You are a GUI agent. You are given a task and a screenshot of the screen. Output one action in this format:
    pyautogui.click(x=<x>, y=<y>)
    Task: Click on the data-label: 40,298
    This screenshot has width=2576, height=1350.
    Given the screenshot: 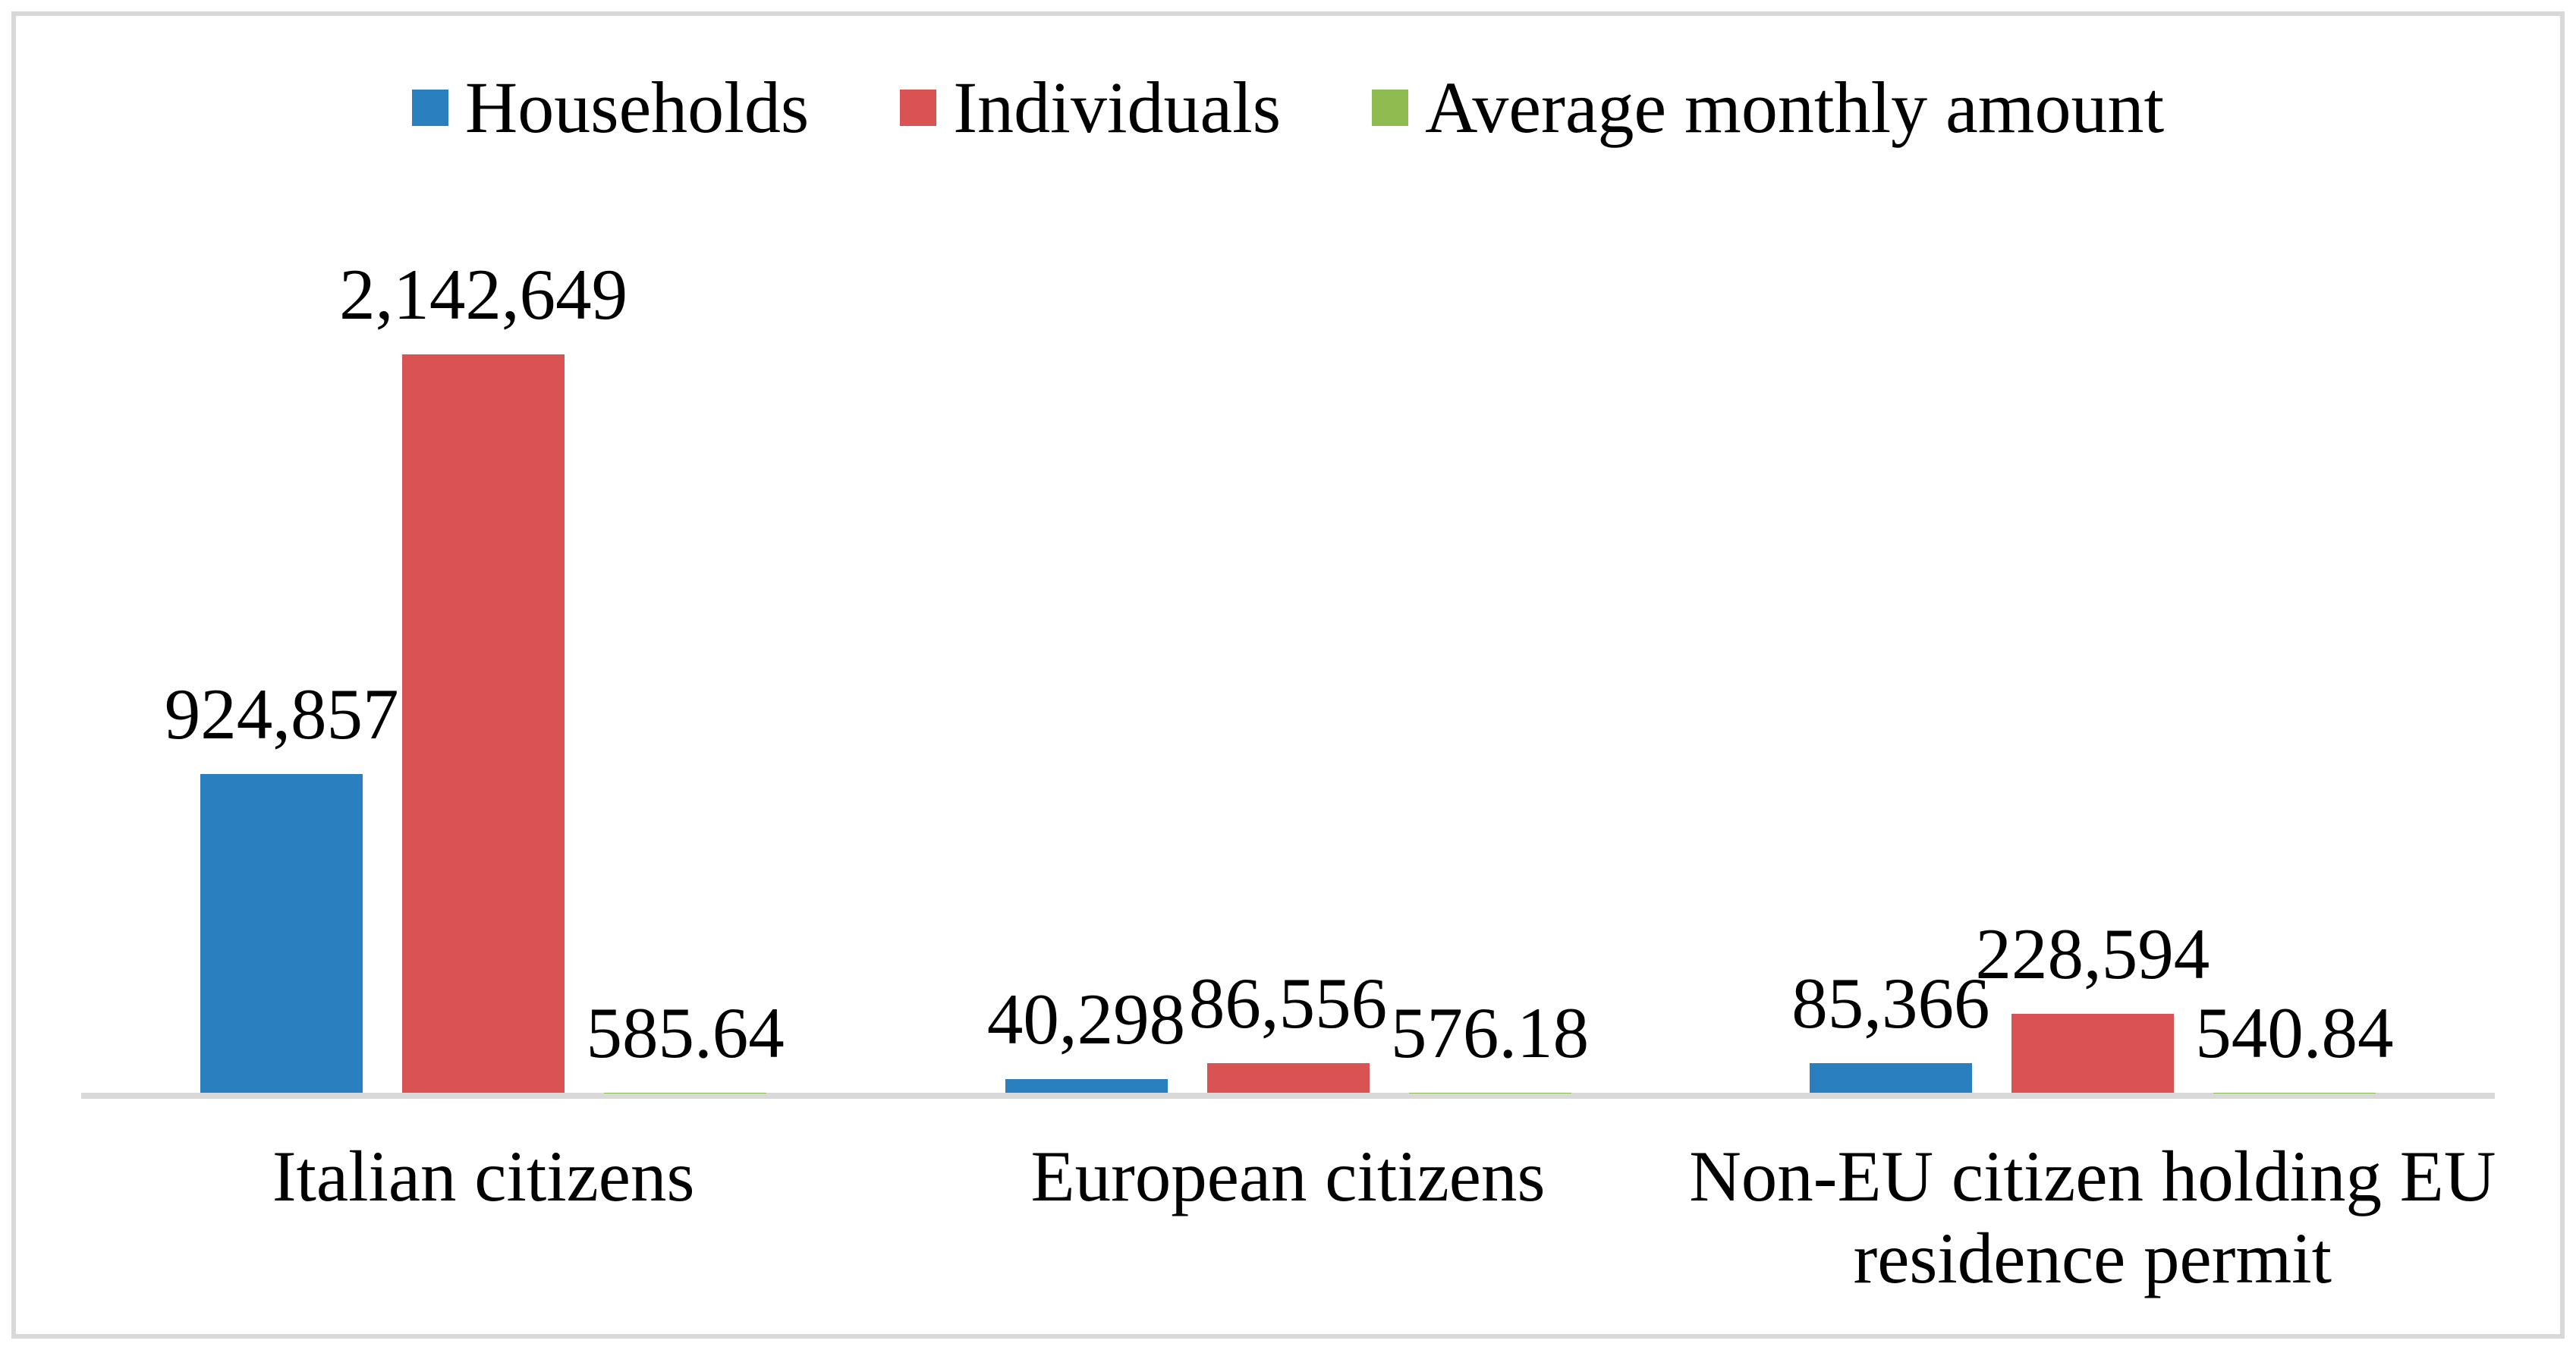 What is the action you would take?
    pyautogui.click(x=1086, y=1018)
    